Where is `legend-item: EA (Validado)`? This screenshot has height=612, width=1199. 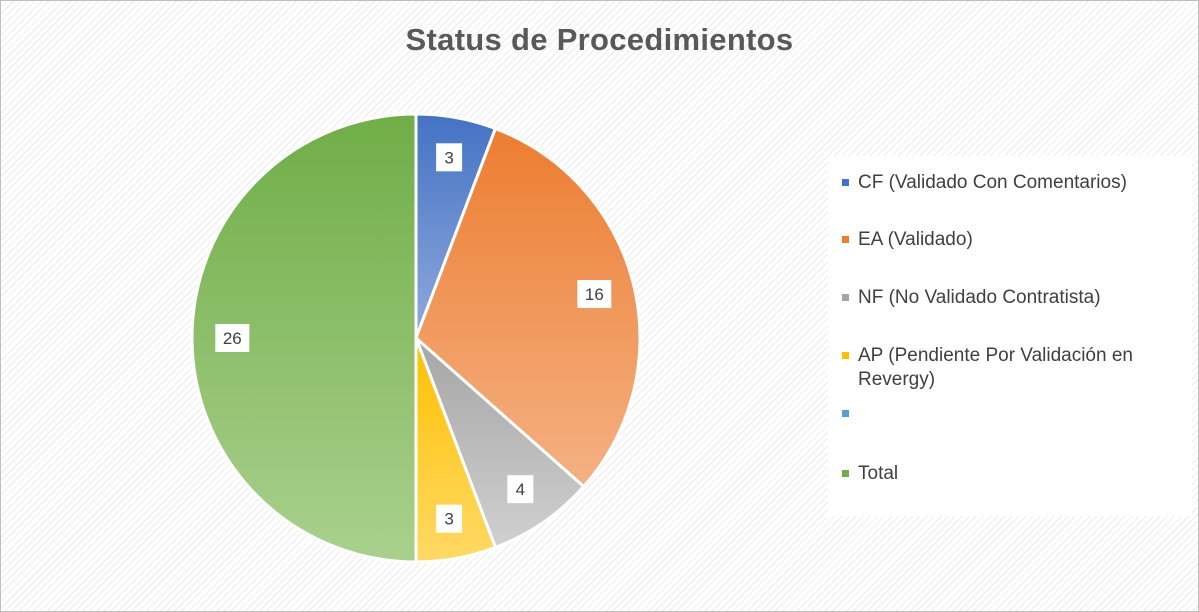 legend-item: EA (Validado) is located at coordinates (1015, 240).